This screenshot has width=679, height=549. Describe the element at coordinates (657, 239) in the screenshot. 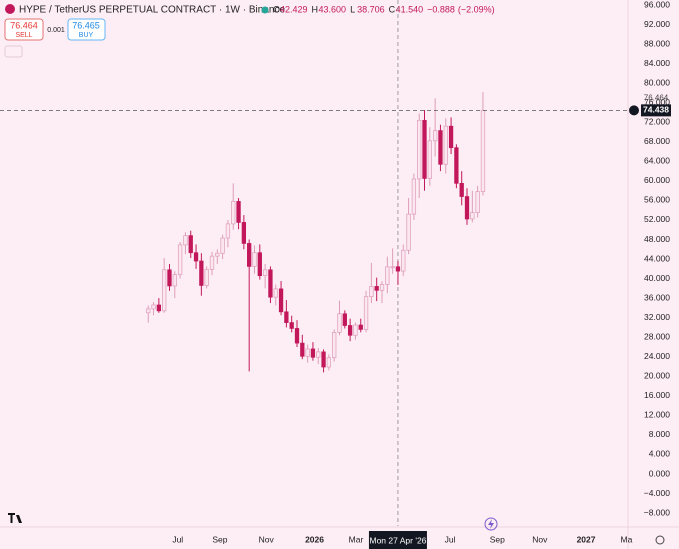

I see `y-tick-label: 48.000` at that location.